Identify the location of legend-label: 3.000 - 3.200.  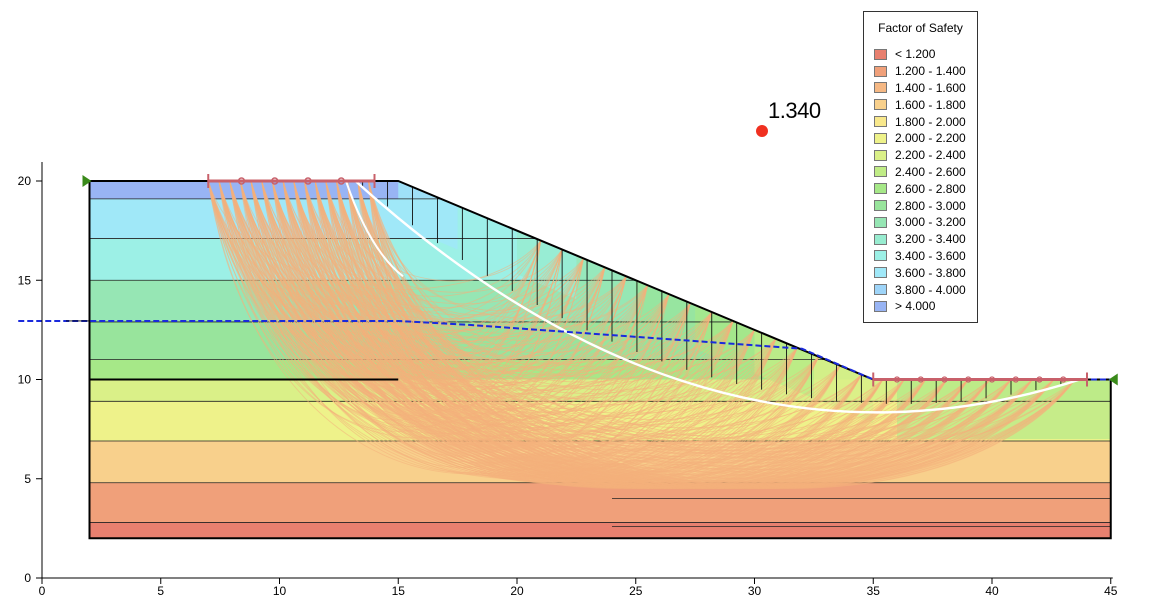
(930, 222).